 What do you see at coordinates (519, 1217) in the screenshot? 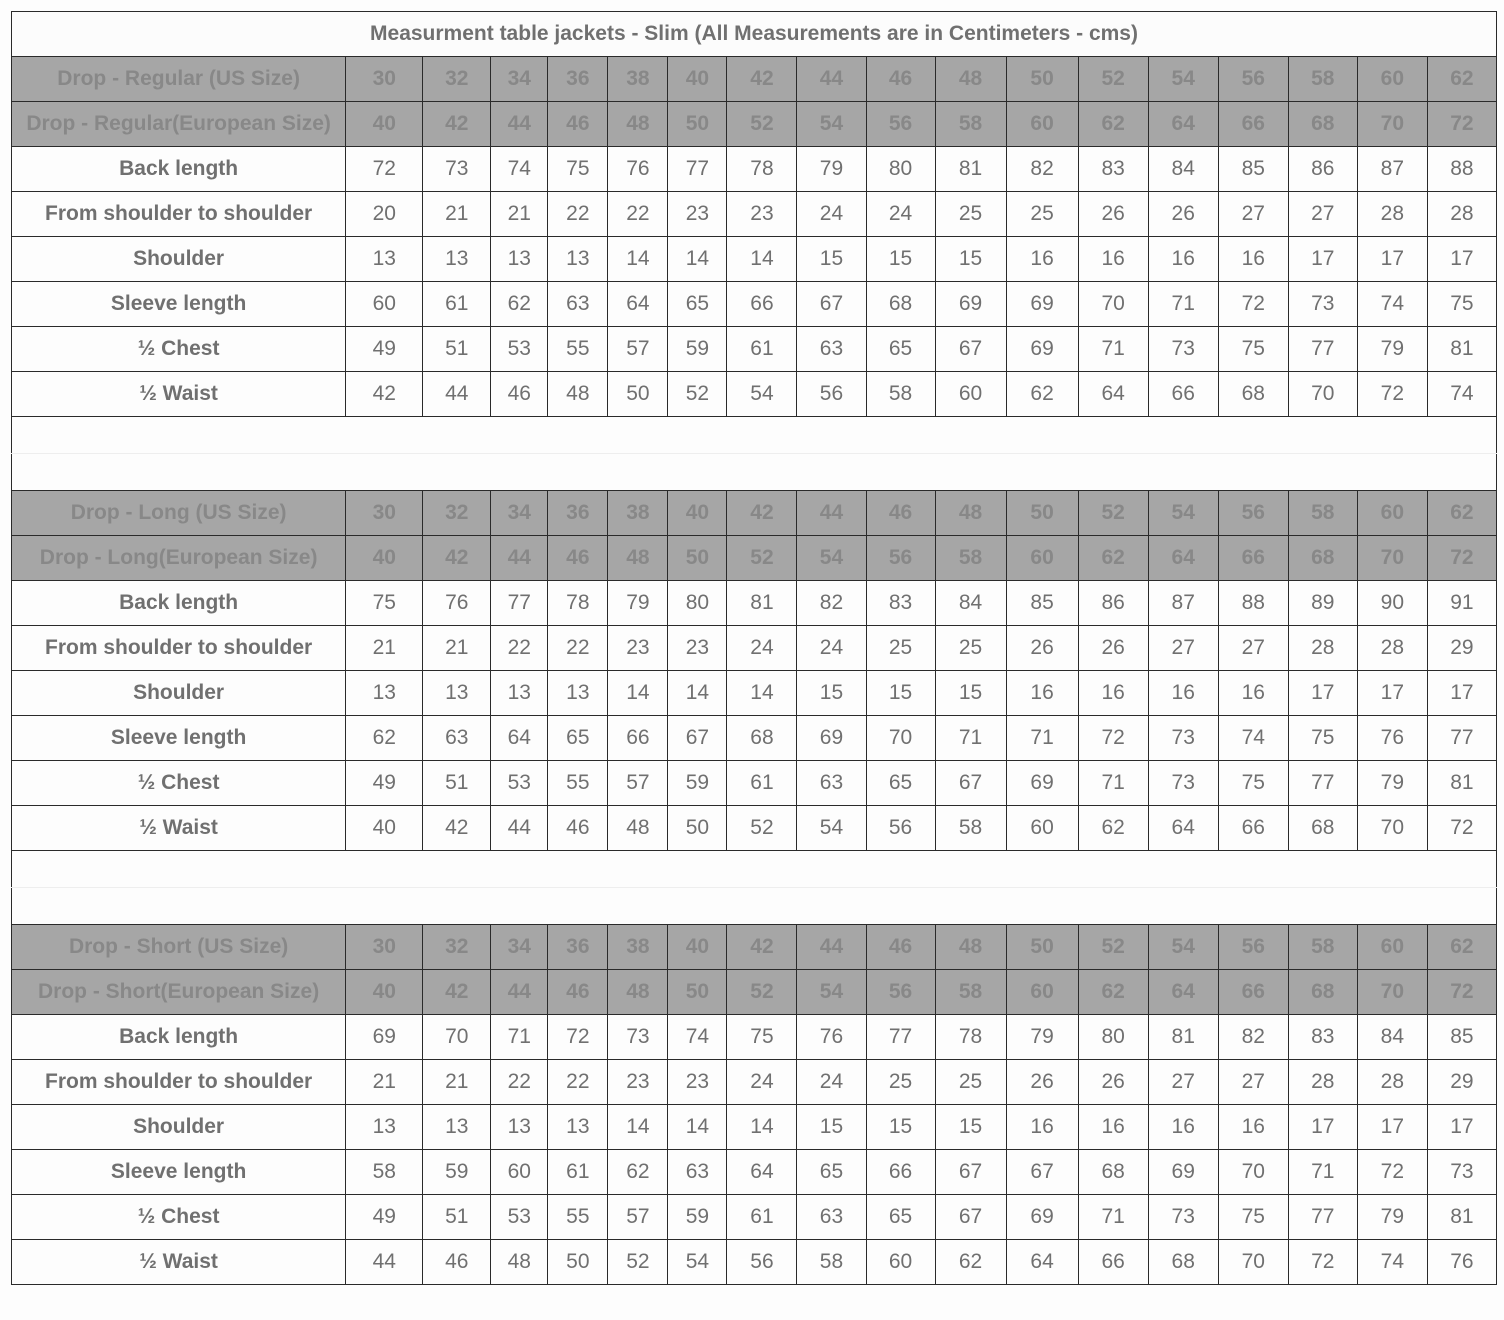
I see `measurement-value: 53` at bounding box center [519, 1217].